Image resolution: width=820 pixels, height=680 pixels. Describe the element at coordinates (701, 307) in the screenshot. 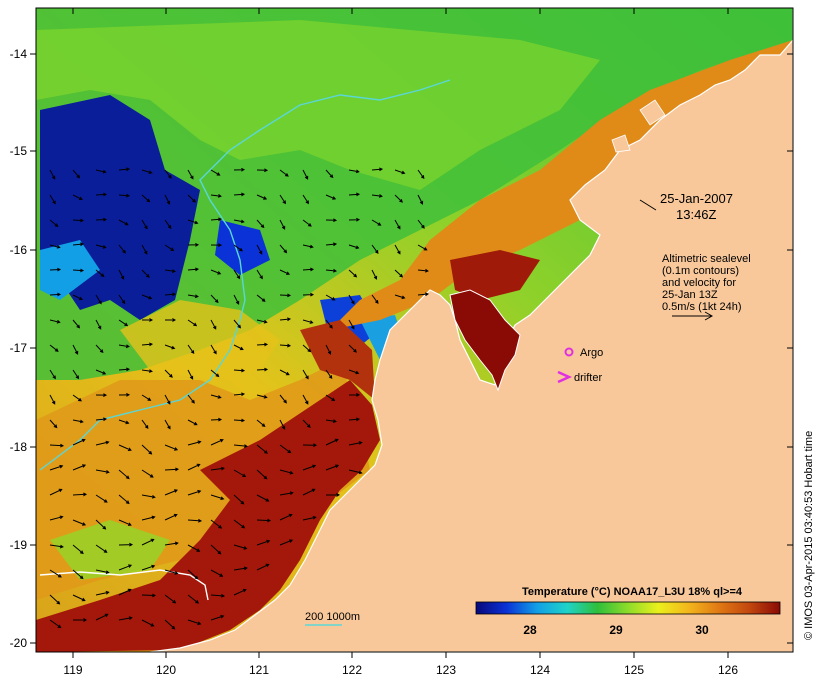

I see `altimetry-line-5: 0.5m/s (1kt 24h)` at that location.